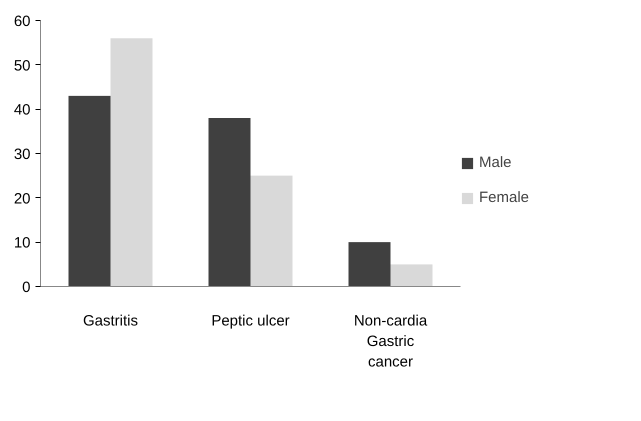  I want to click on y-tick-label: 40, so click(22, 110).